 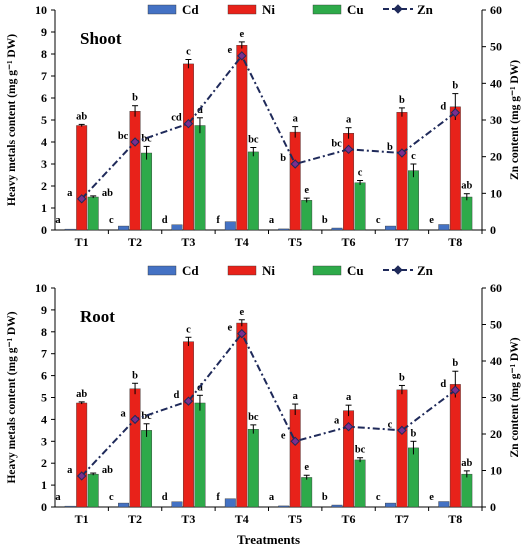 I want to click on significance-letter-zn: cd, so click(x=176, y=118).